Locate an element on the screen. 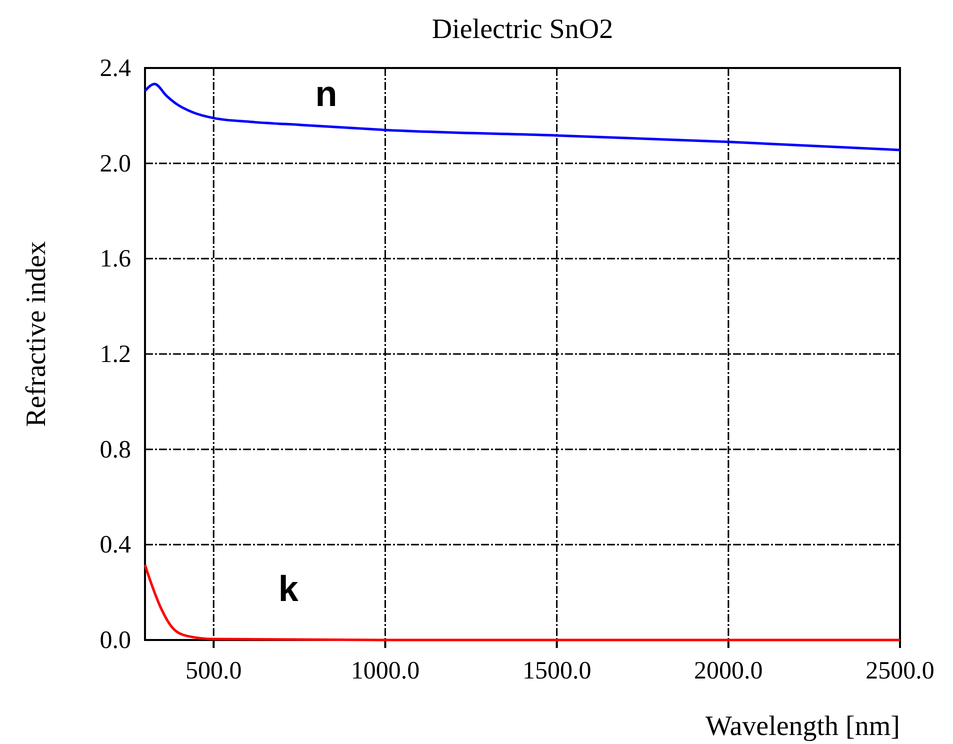  y-tick-label: 0.8 is located at coordinates (115, 450).